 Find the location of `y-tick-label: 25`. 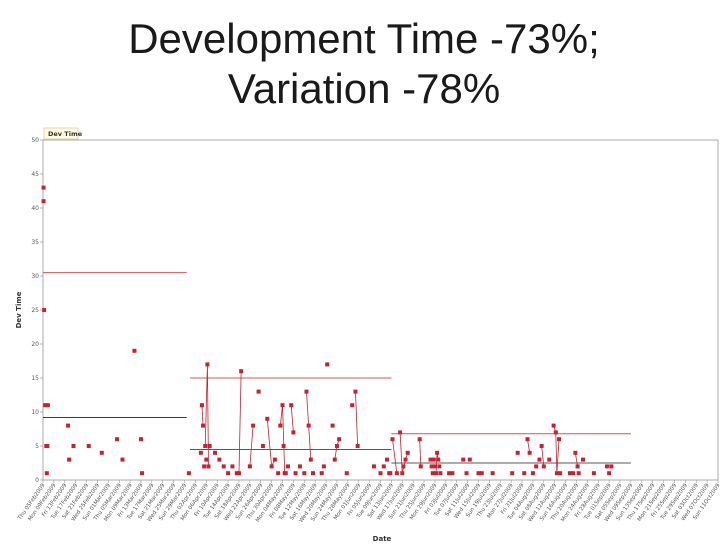

y-tick-label: 25 is located at coordinates (35, 310).